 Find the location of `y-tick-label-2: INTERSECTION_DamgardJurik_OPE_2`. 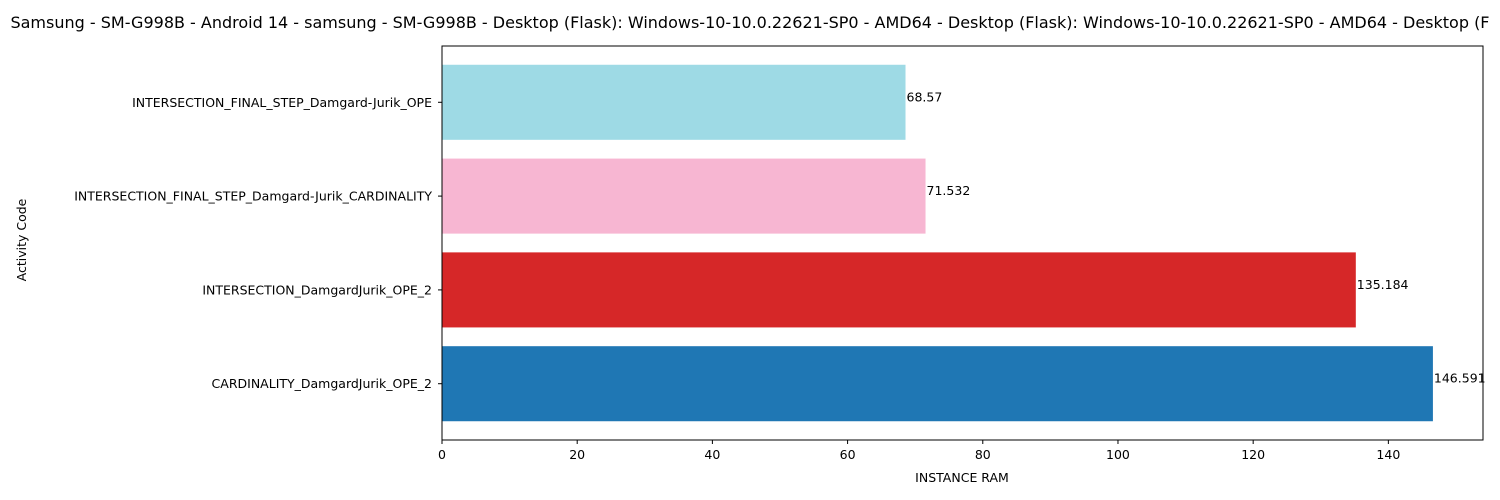

y-tick-label-2: INTERSECTION_DamgardJurik_OPE_2 is located at coordinates (317, 289).